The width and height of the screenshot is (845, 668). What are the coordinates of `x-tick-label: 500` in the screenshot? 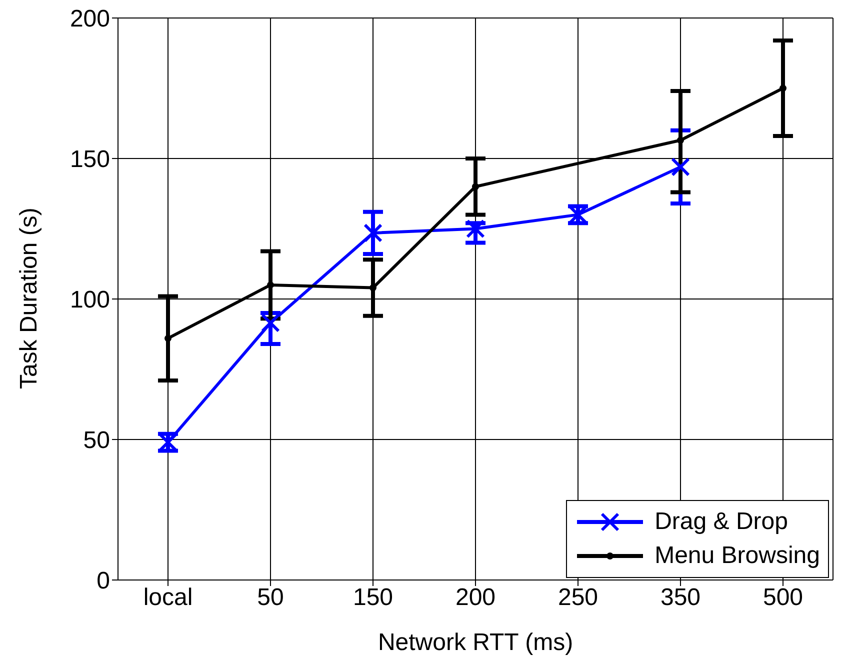 It's located at (783, 598).